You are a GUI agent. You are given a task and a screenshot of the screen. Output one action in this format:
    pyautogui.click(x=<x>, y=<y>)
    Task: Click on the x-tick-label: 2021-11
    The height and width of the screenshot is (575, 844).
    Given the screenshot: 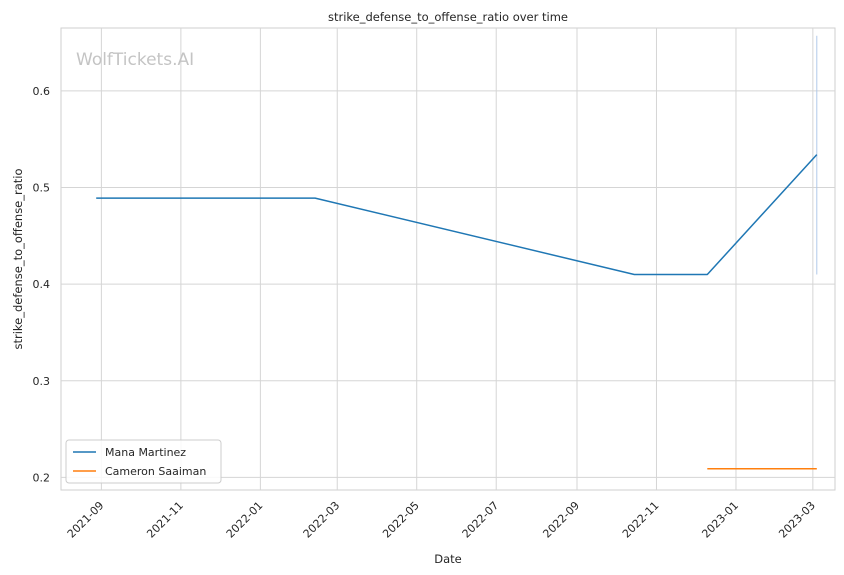 What is the action you would take?
    pyautogui.click(x=165, y=520)
    